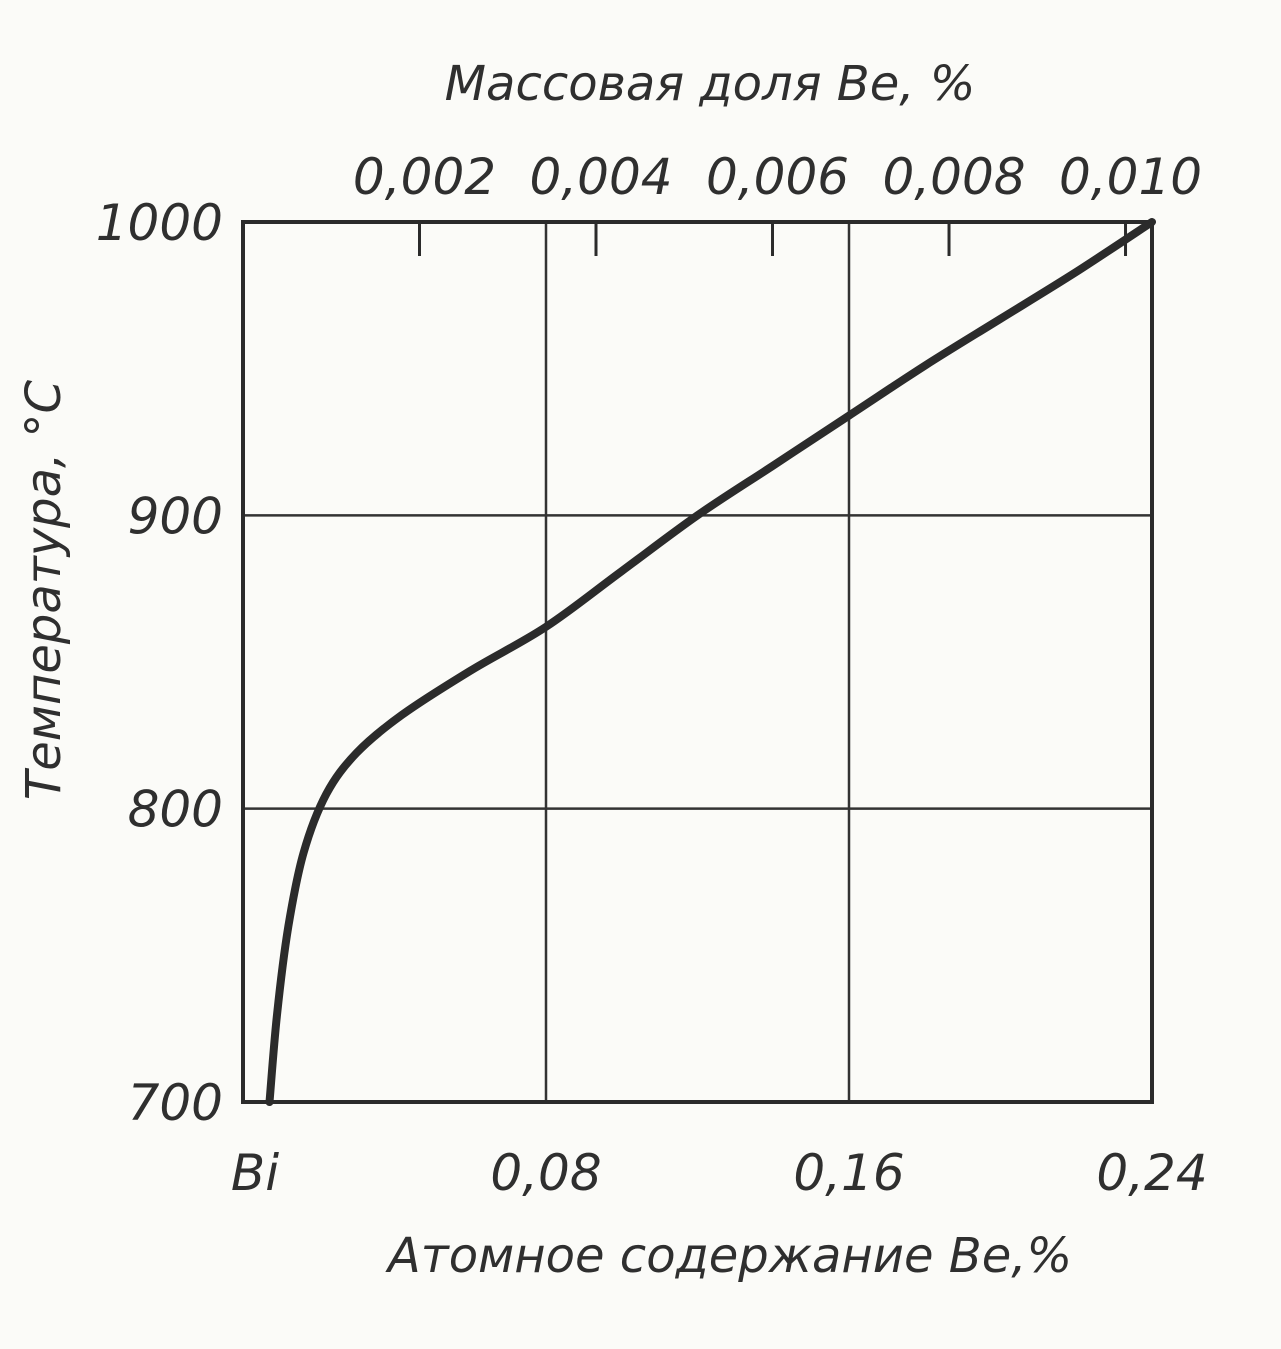 The height and width of the screenshot is (1349, 1281). What do you see at coordinates (175, 810) in the screenshot?
I see `y-tick-label: 800` at bounding box center [175, 810].